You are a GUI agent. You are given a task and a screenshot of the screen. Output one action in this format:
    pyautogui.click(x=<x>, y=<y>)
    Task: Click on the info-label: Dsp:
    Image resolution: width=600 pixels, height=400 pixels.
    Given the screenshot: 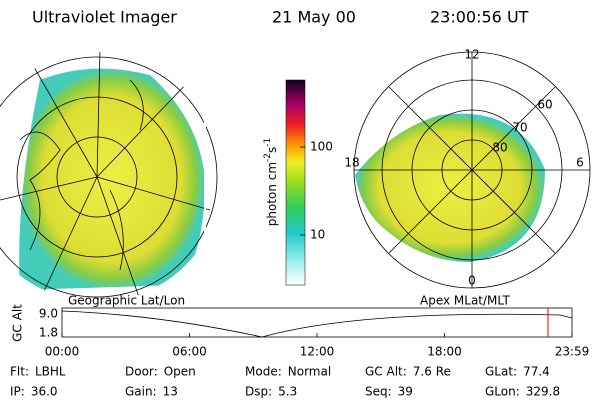 What is the action you would take?
    pyautogui.click(x=258, y=392)
    